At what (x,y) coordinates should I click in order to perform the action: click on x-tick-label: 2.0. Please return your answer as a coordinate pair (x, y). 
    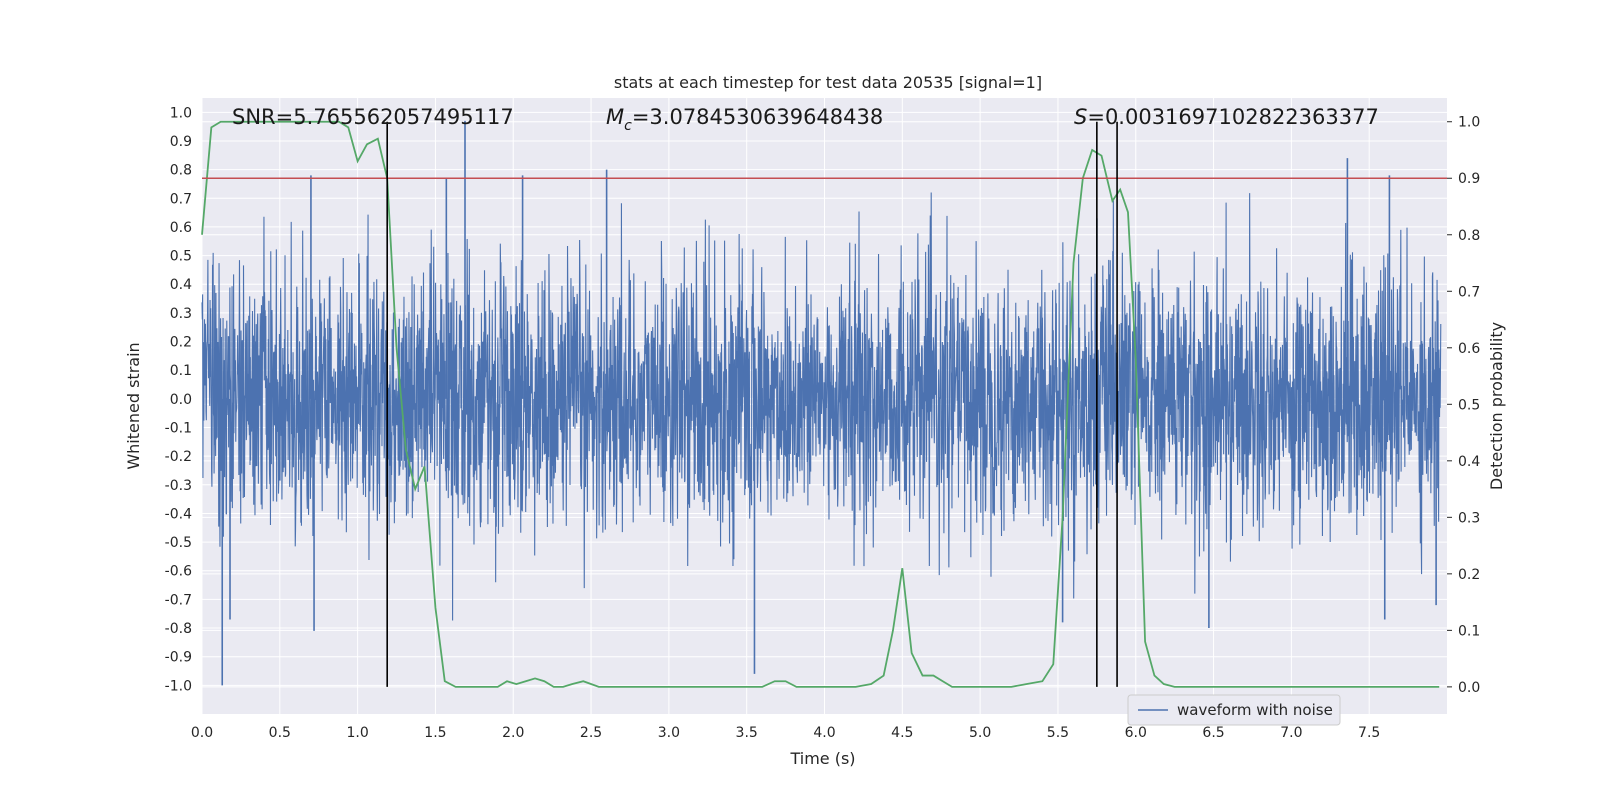
    Looking at the image, I should click on (513, 733).